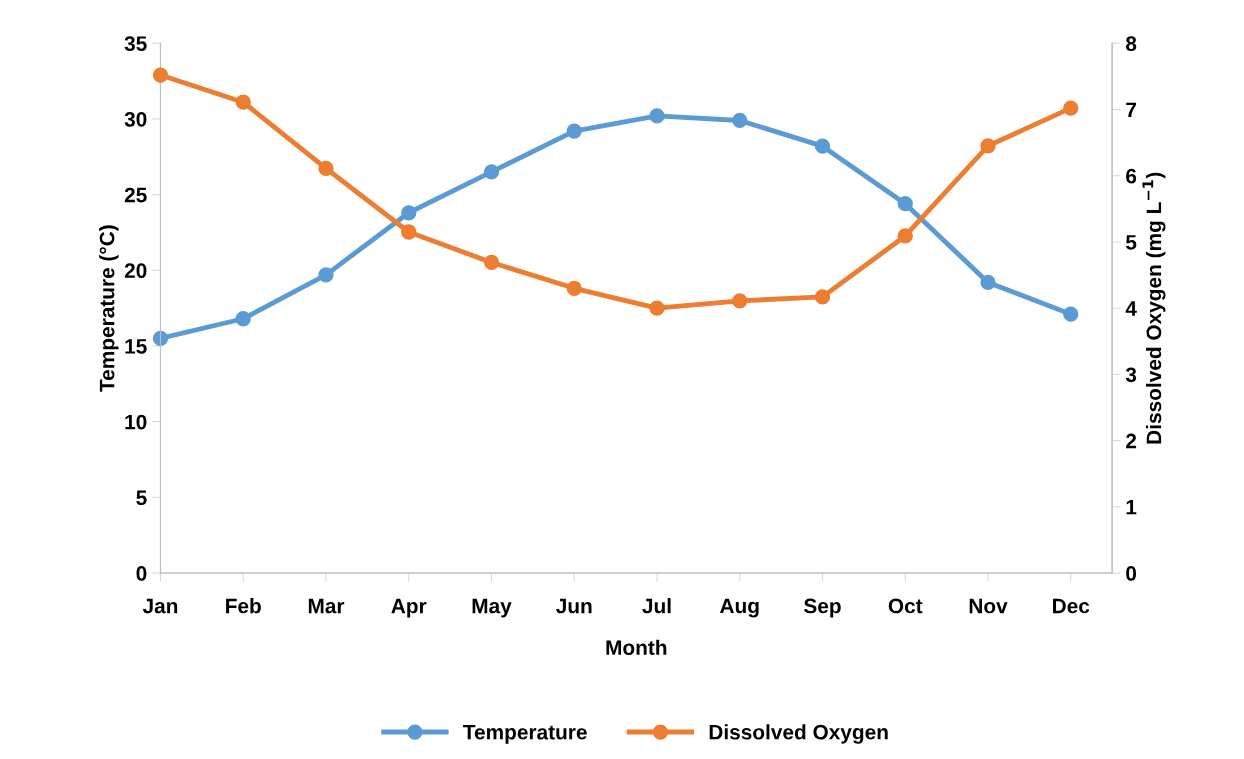 The width and height of the screenshot is (1244, 759). What do you see at coordinates (1131, 573) in the screenshot?
I see `y2-tick-label: 0` at bounding box center [1131, 573].